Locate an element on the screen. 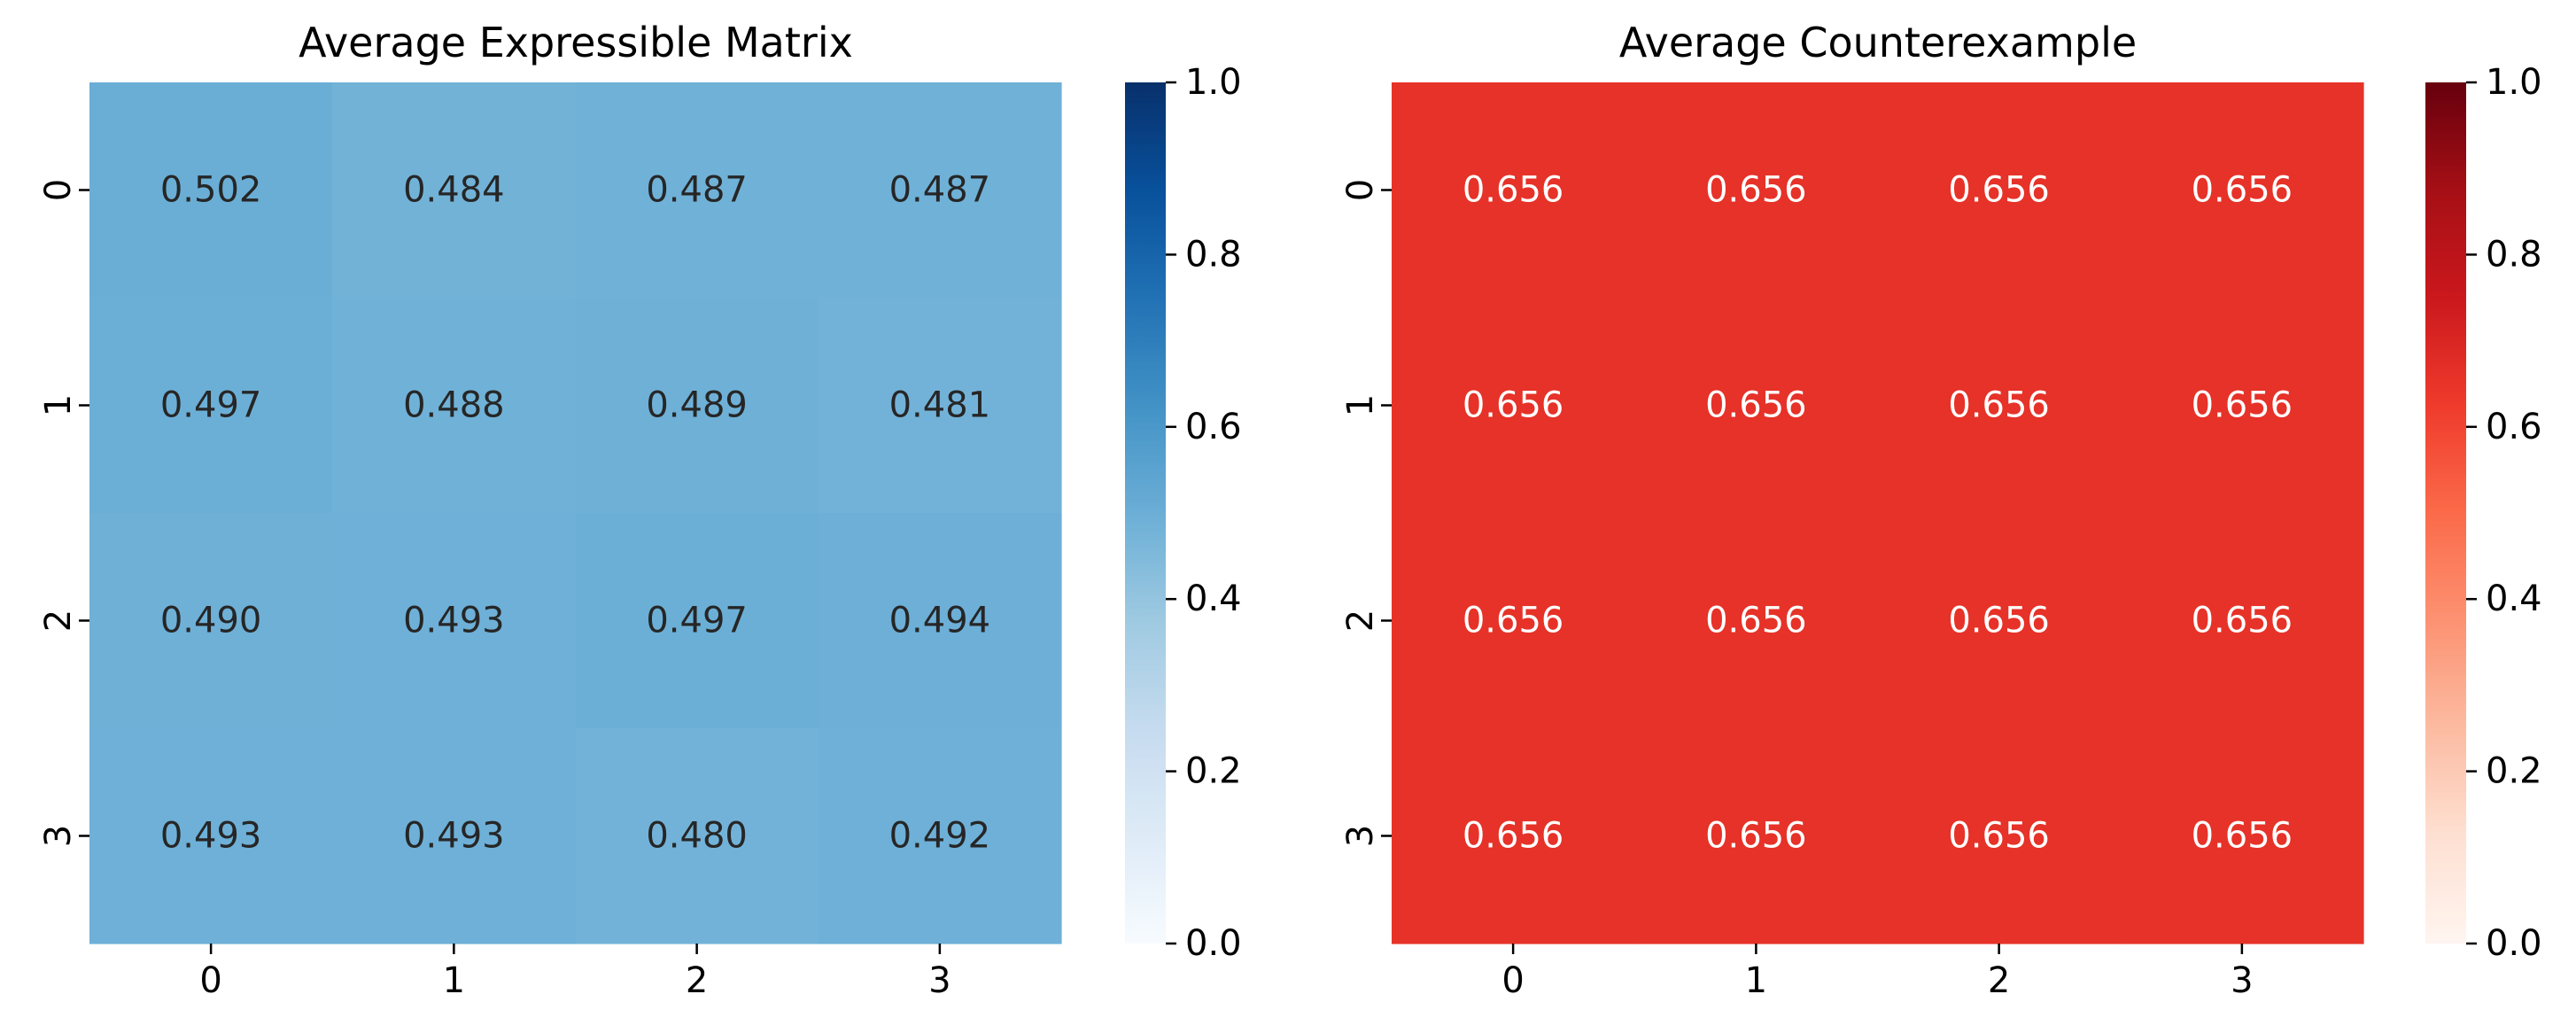 This screenshot has height=1033, width=2576. cell-value-label: 0.488 is located at coordinates (454, 405).